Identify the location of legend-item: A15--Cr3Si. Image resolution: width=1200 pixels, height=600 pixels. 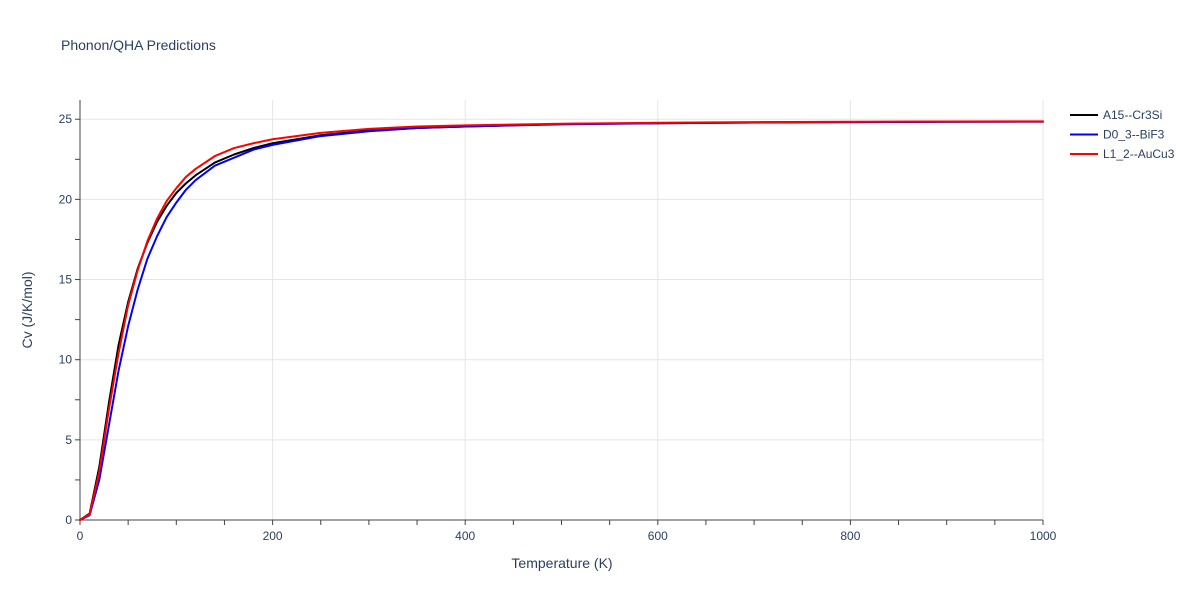
(1116, 115).